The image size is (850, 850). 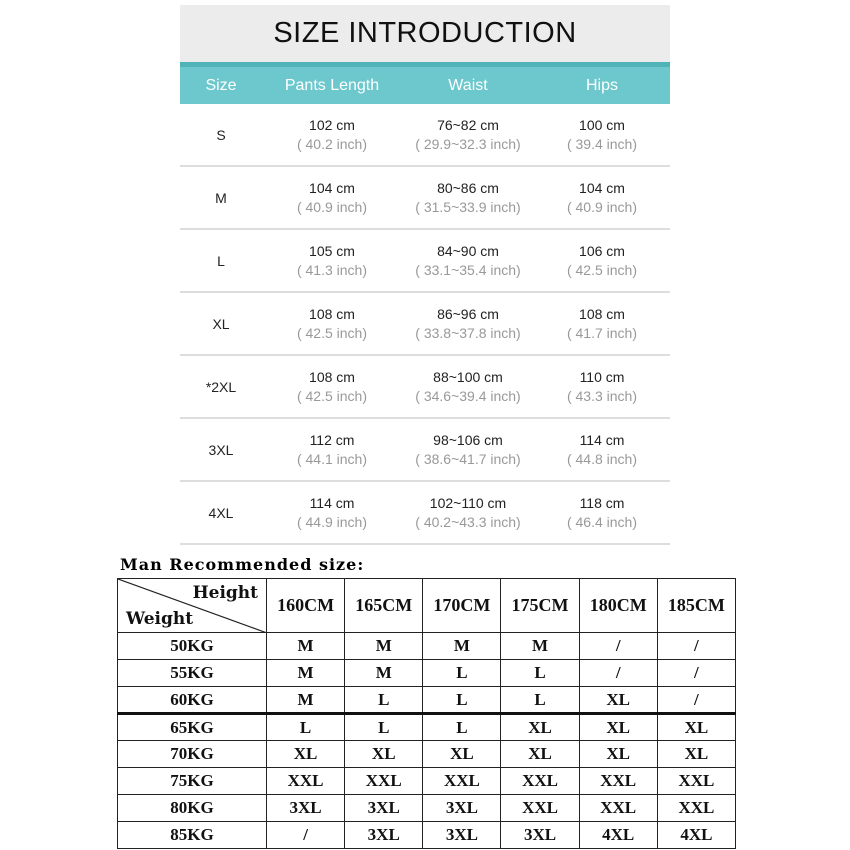 What do you see at coordinates (602, 187) in the screenshot?
I see `hips-cm: 104 cm` at bounding box center [602, 187].